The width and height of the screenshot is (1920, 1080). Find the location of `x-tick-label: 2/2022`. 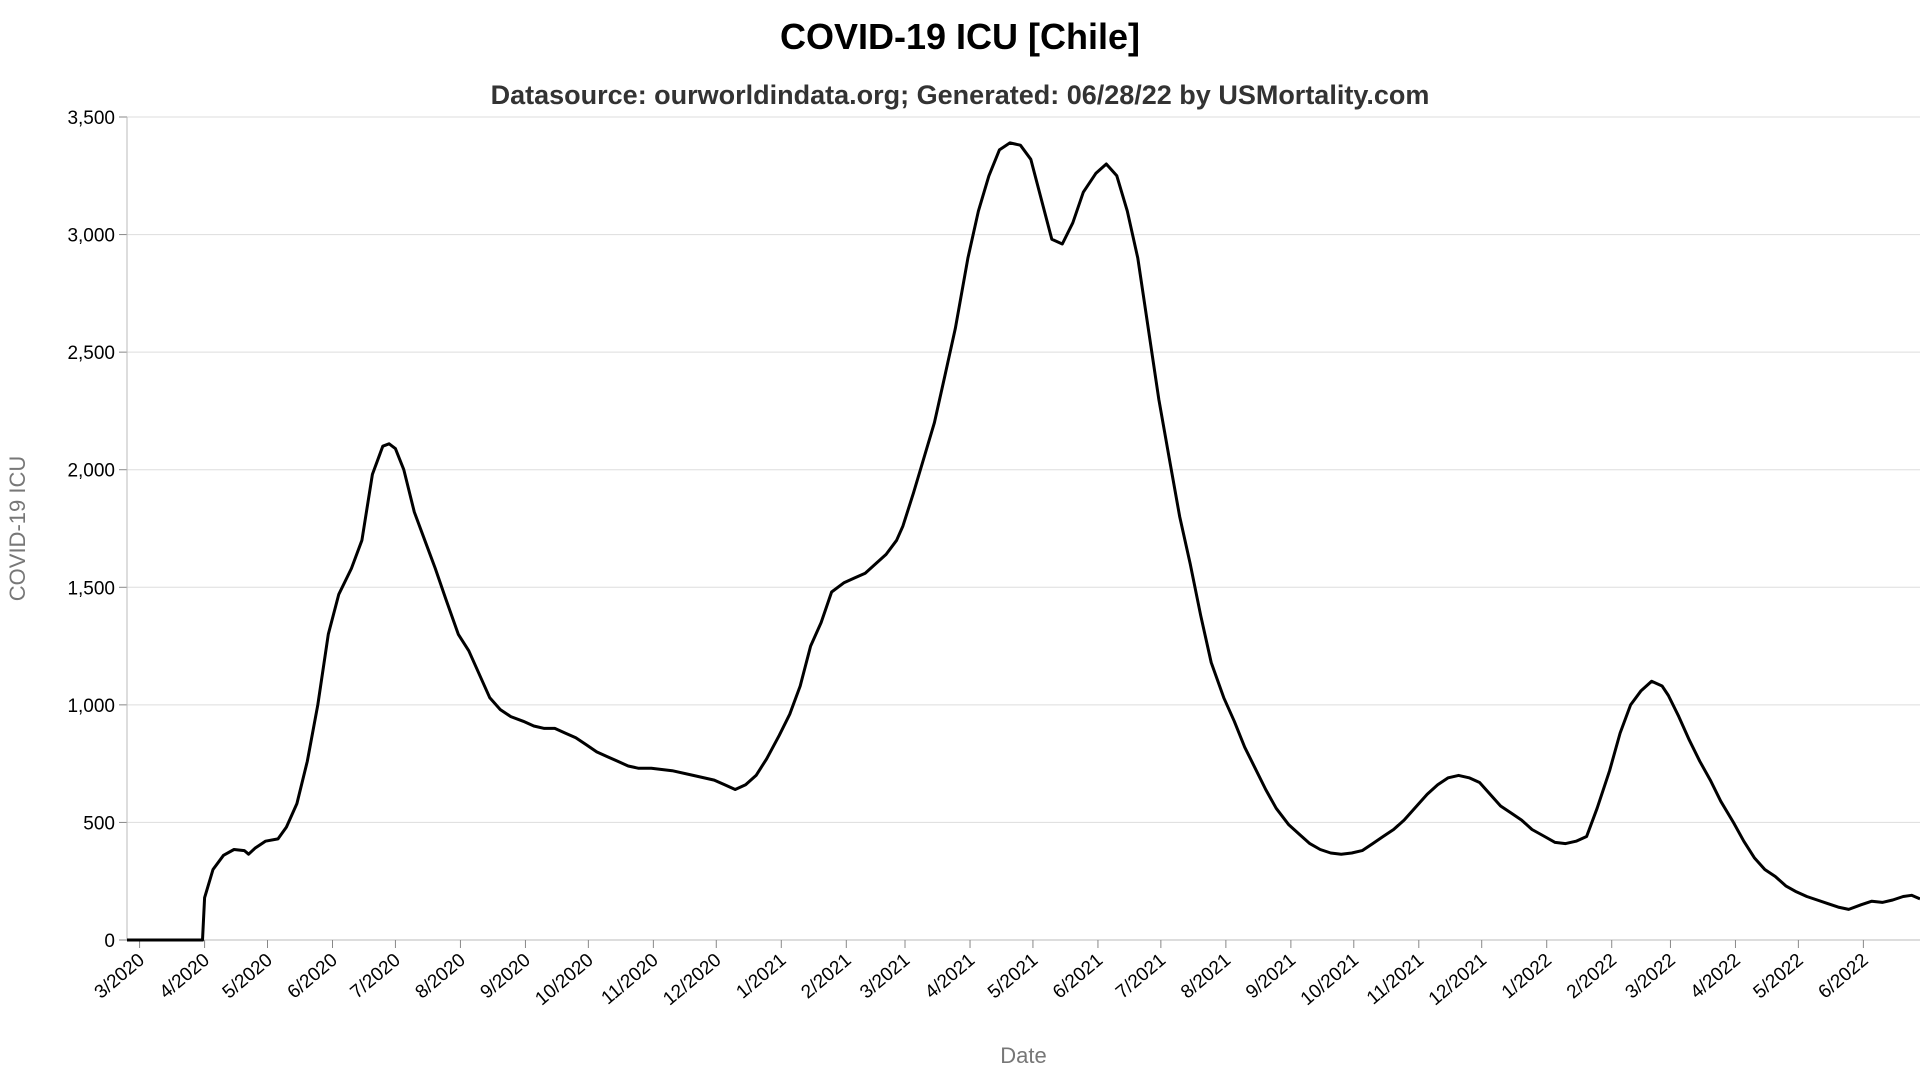

x-tick-label: 2/2022 is located at coordinates (1592, 976).